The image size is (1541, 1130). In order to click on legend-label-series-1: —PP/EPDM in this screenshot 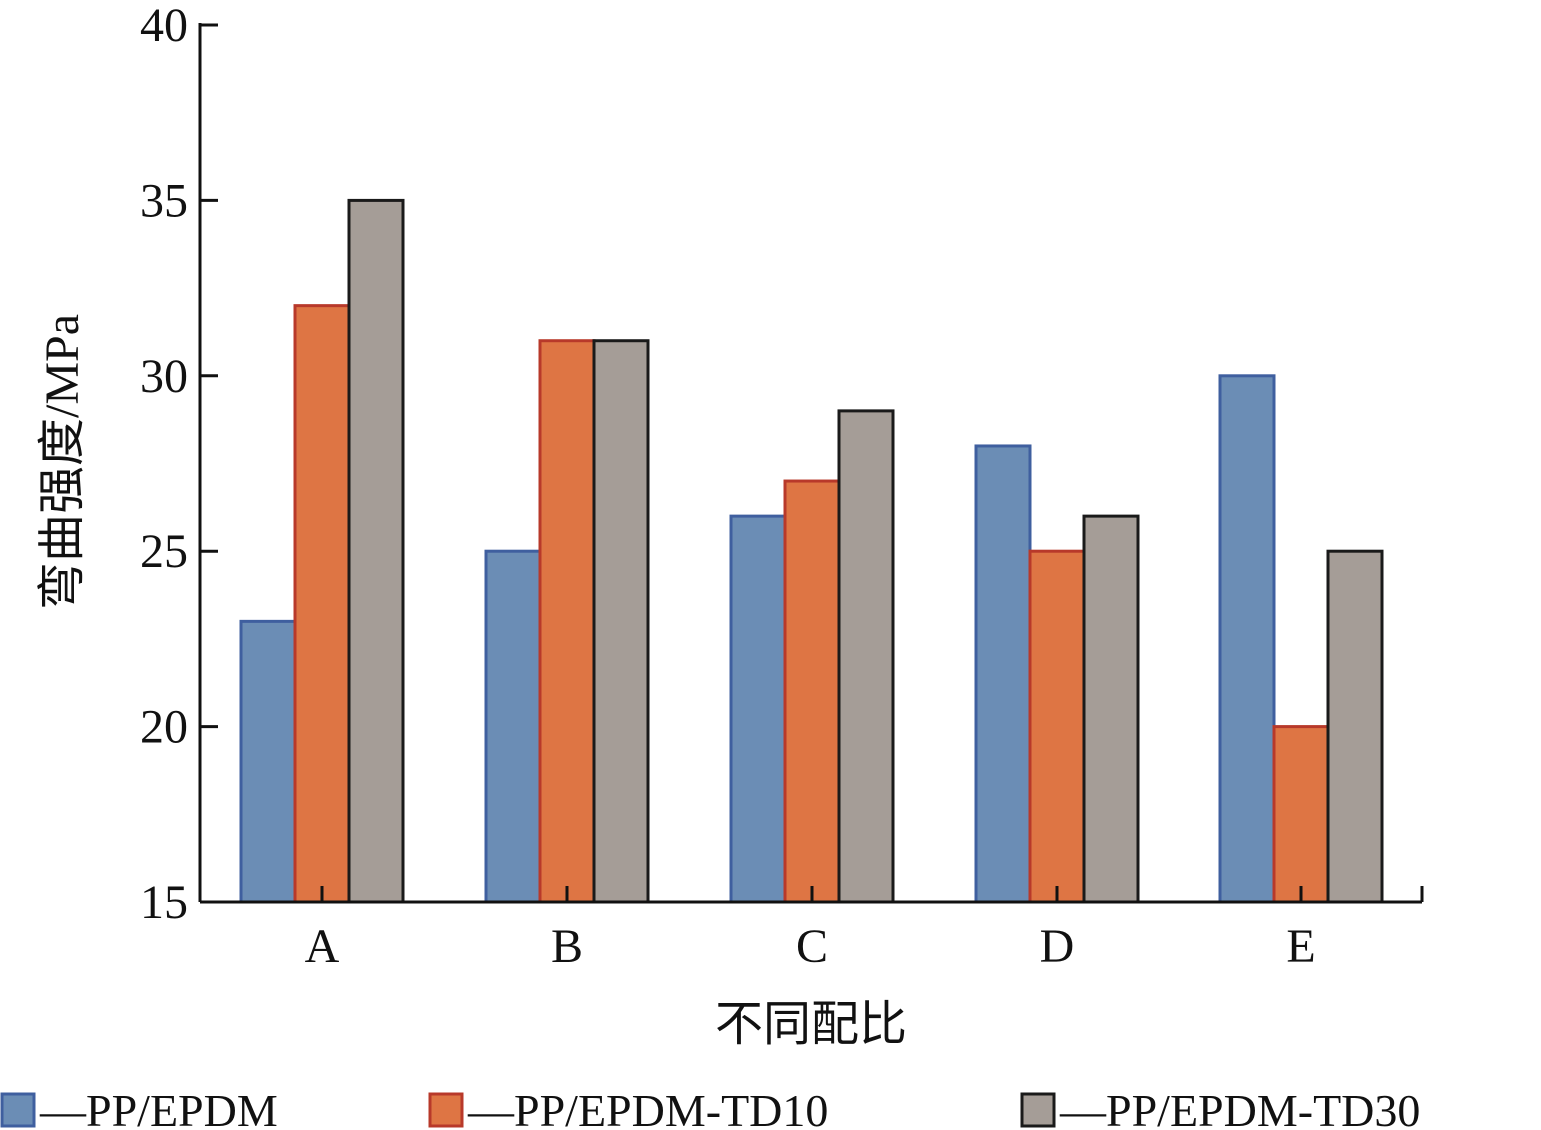, I will do `click(158, 1107)`.